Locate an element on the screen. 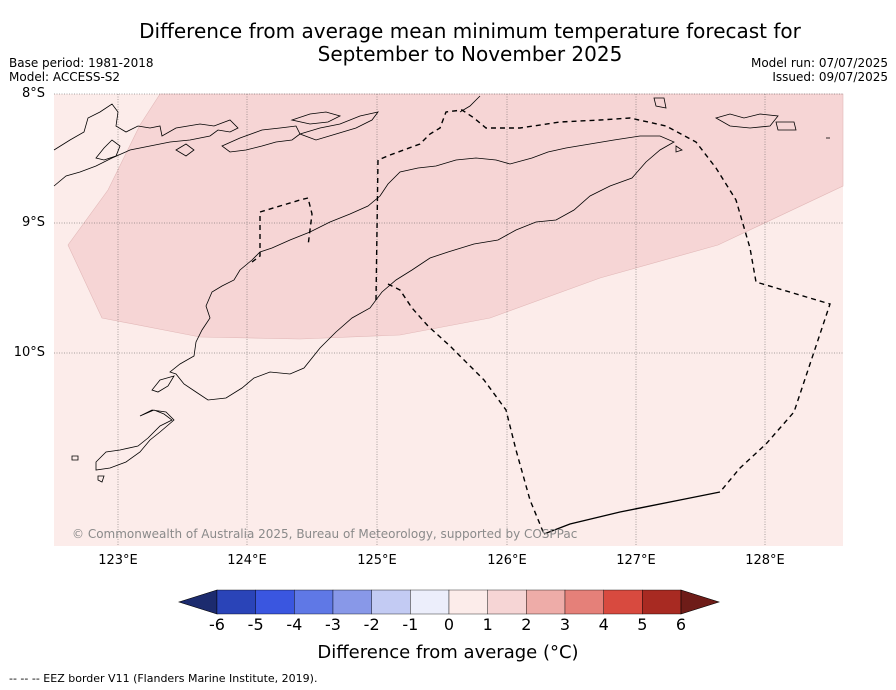 The height and width of the screenshot is (690, 896). colorbar-tick: 1 is located at coordinates (487, 624).